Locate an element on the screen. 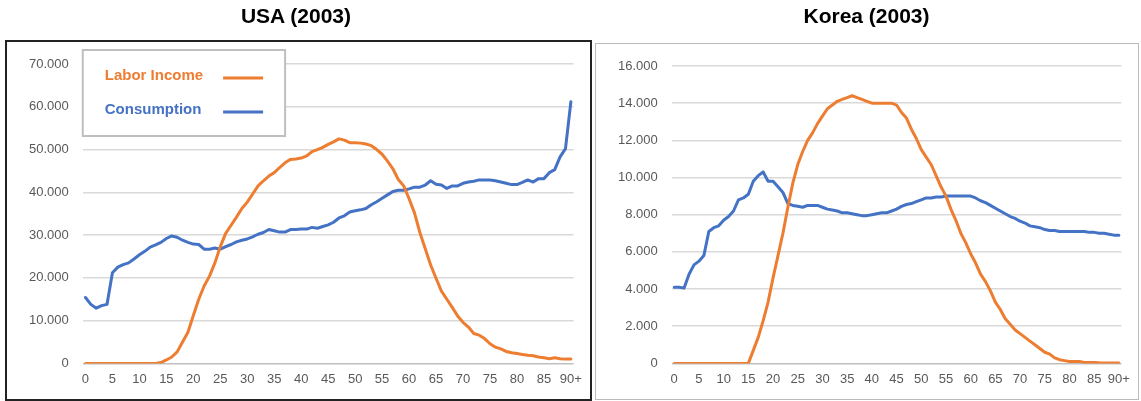 The width and height of the screenshot is (1141, 401). y-tick-label: 16.000 is located at coordinates (638, 65).